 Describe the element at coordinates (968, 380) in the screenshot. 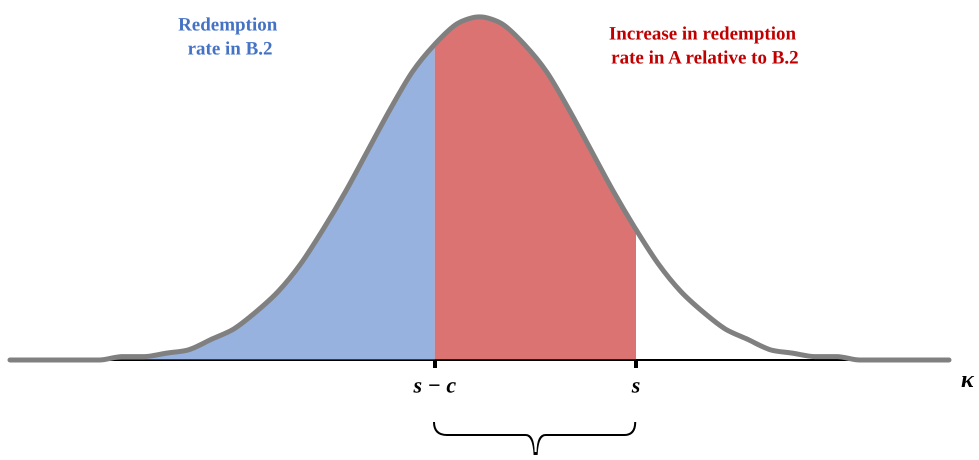

I see `x-axis-title: κ` at that location.